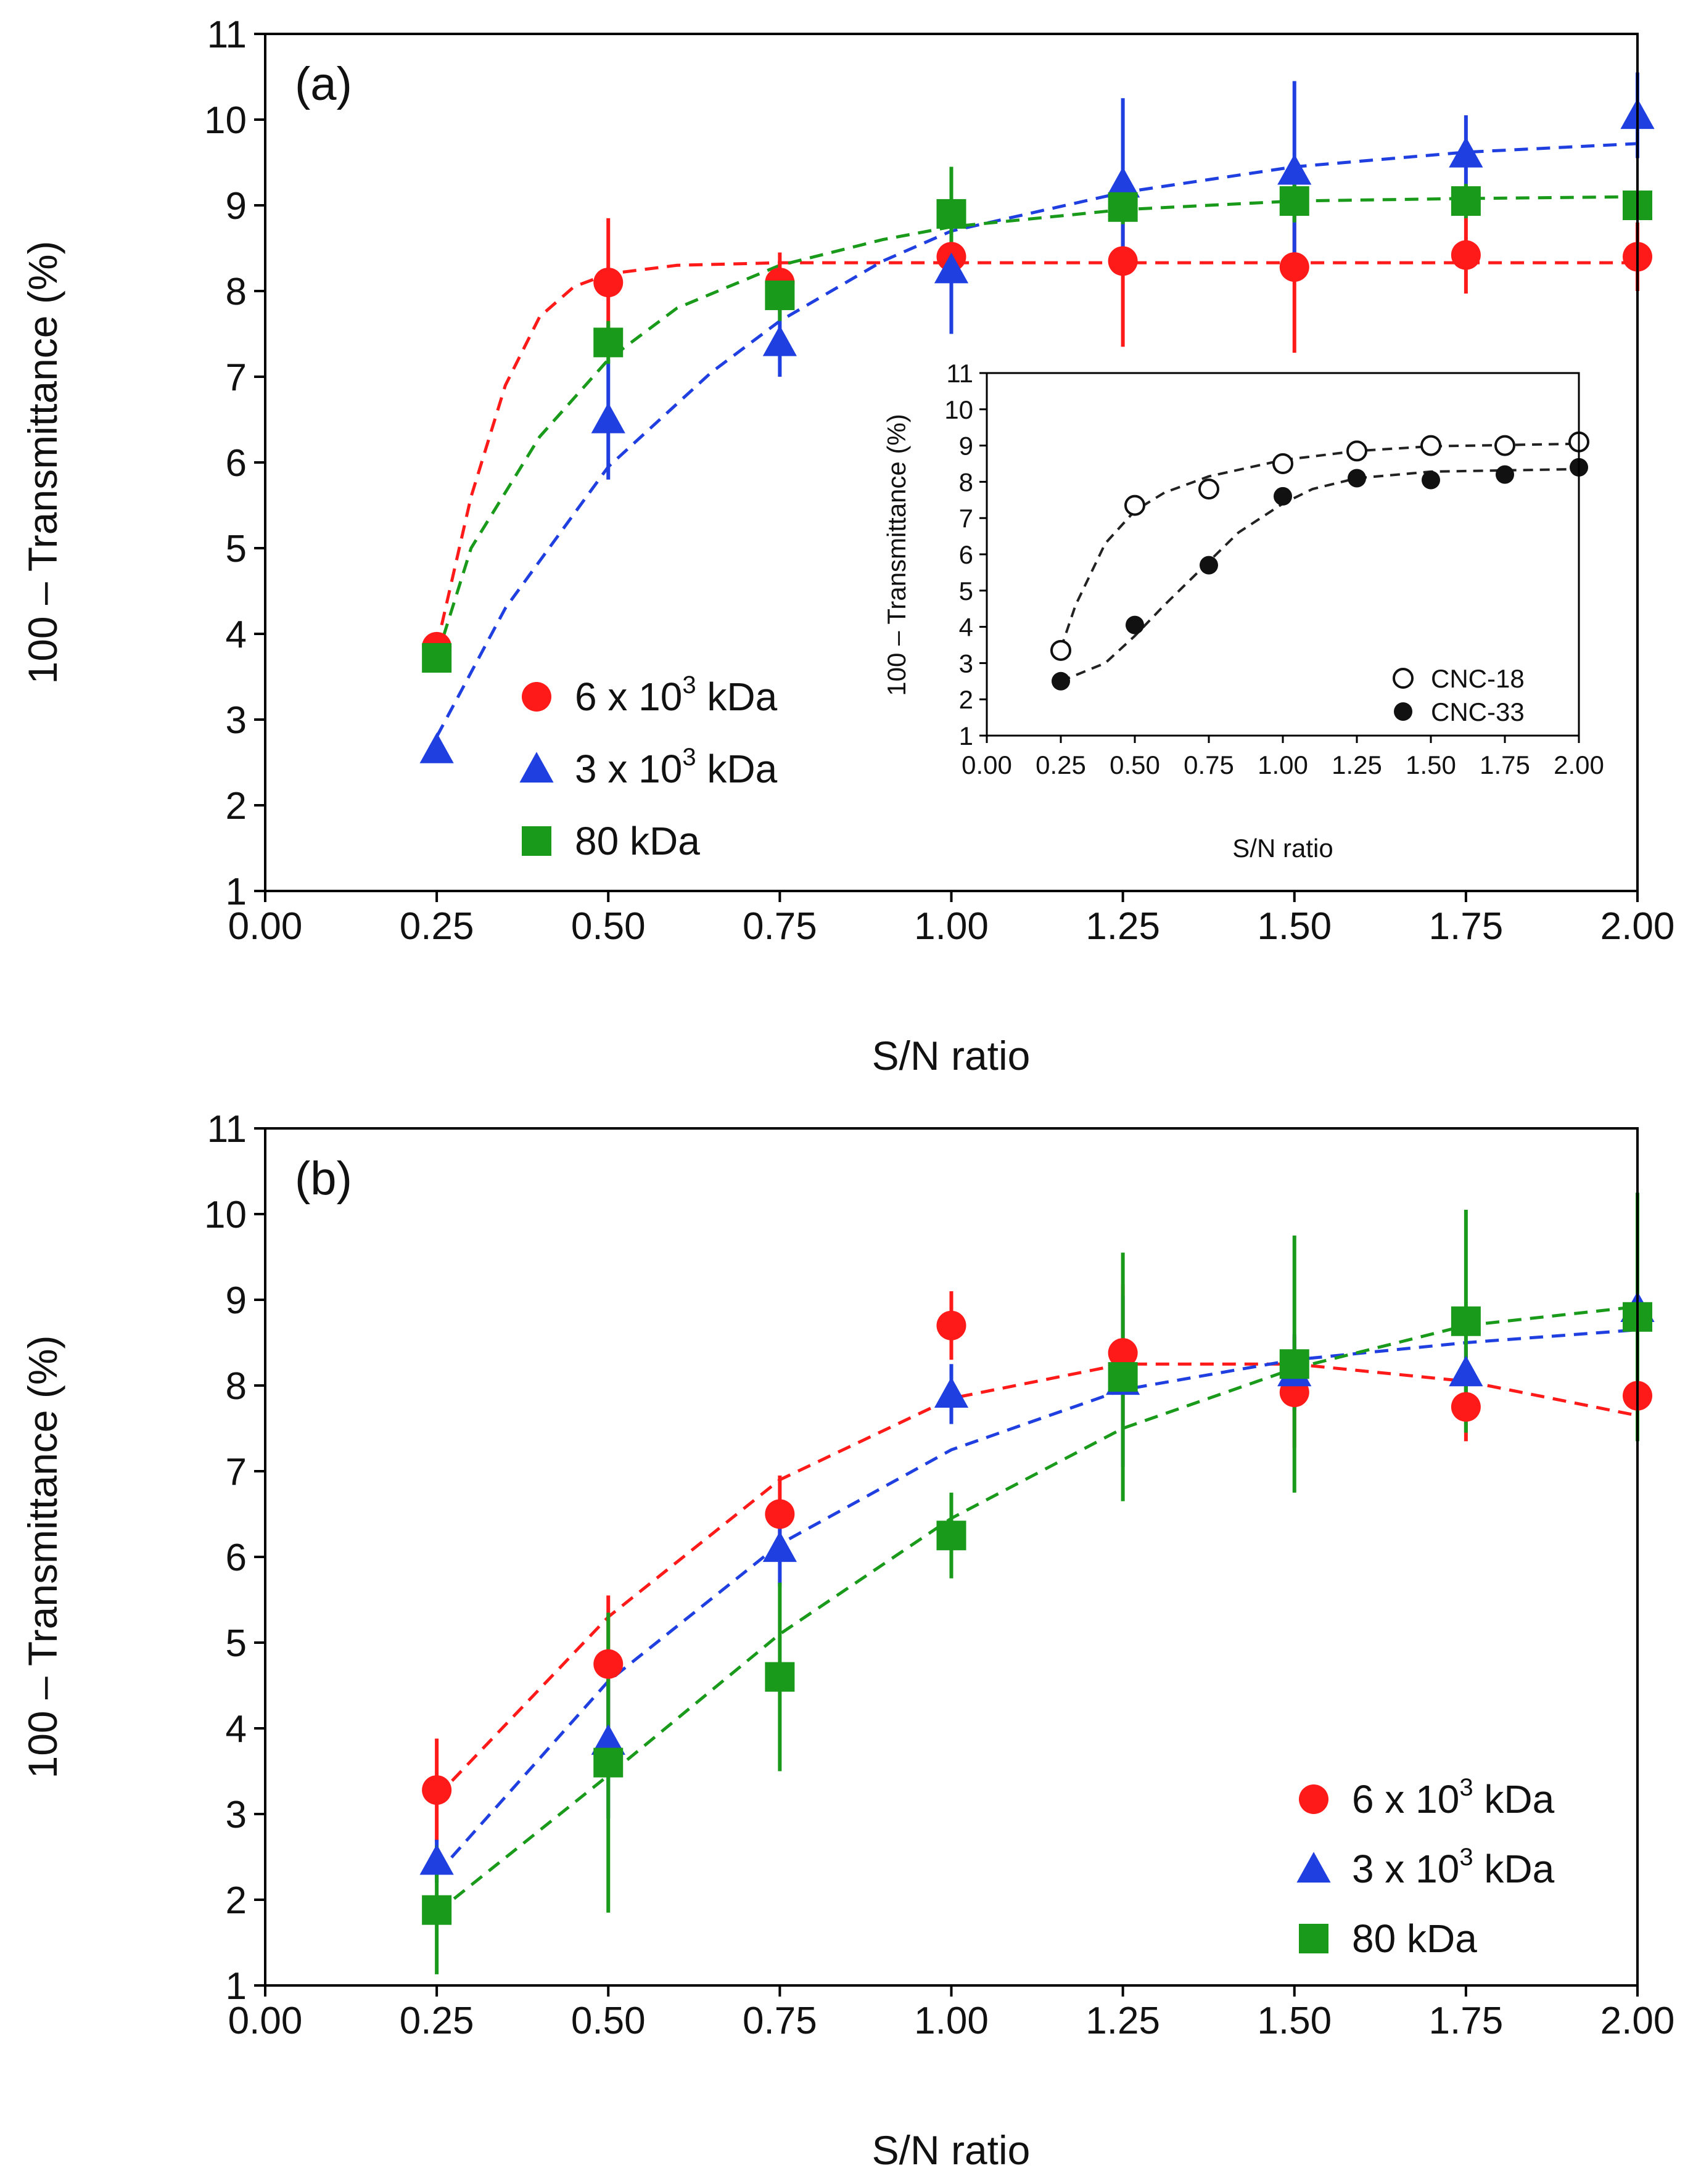 This screenshot has width=1701, height=2184. Describe the element at coordinates (966, 735) in the screenshot. I see `inset-y-tick-label: 1` at that location.